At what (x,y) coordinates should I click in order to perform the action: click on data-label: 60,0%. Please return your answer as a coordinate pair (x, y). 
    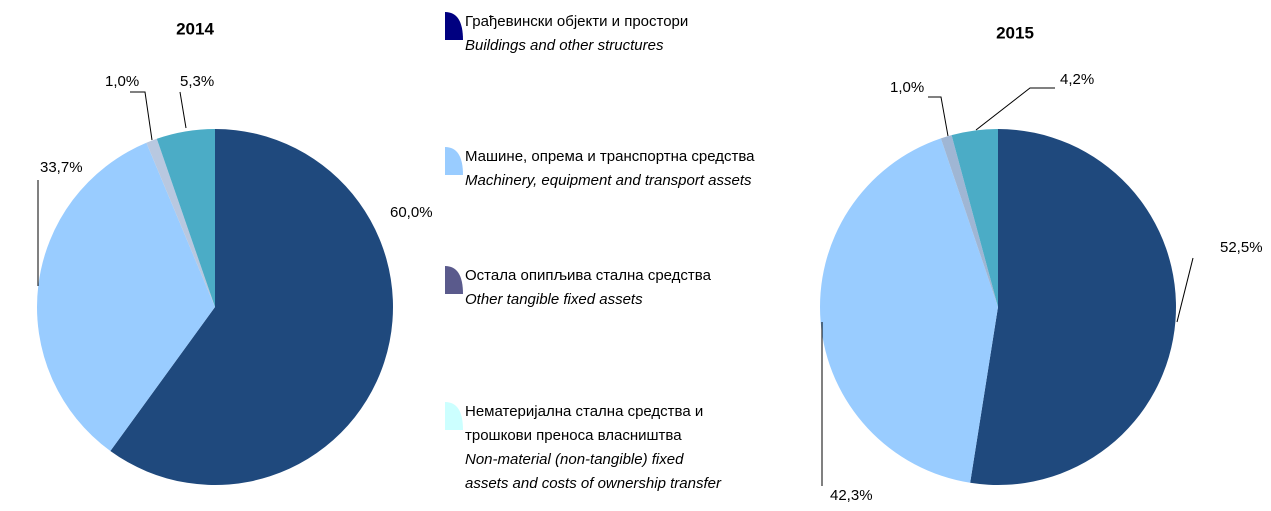
    Looking at the image, I should click on (411, 212).